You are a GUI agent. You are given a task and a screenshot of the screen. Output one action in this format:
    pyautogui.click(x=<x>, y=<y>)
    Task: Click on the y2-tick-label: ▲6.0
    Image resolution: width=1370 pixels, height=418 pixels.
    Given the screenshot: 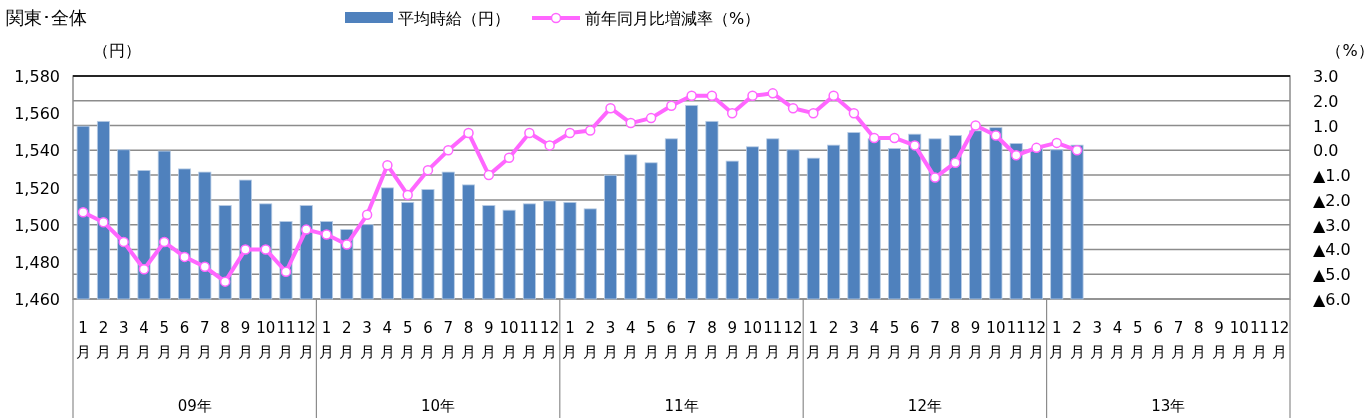 What is the action you would take?
    pyautogui.click(x=1332, y=299)
    